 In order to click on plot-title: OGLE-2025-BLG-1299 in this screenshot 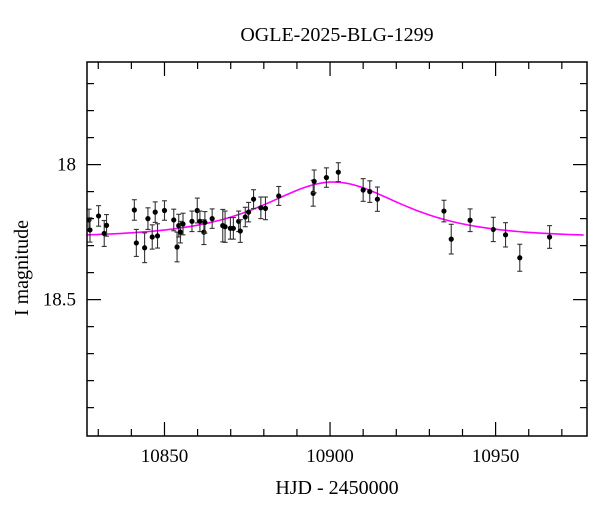, I will do `click(336, 35)`.